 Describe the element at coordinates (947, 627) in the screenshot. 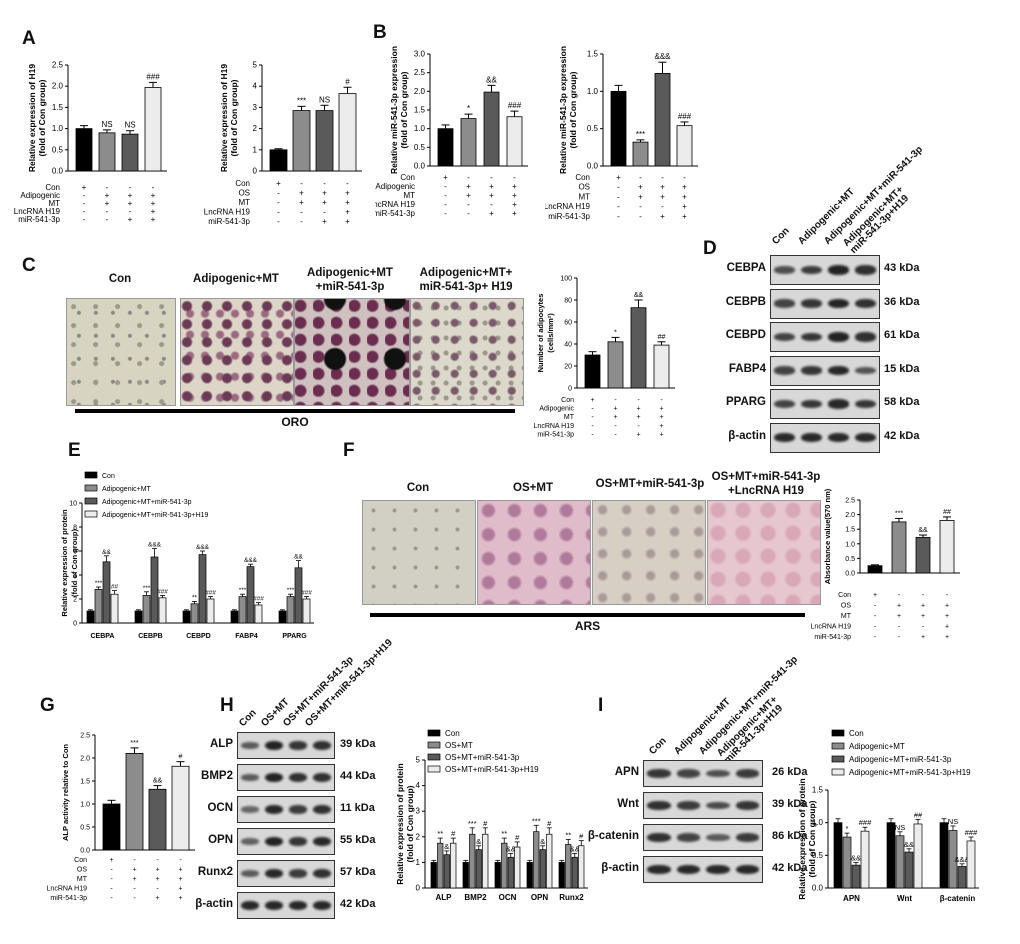

I see `F-row-mark-3-3: +` at that location.